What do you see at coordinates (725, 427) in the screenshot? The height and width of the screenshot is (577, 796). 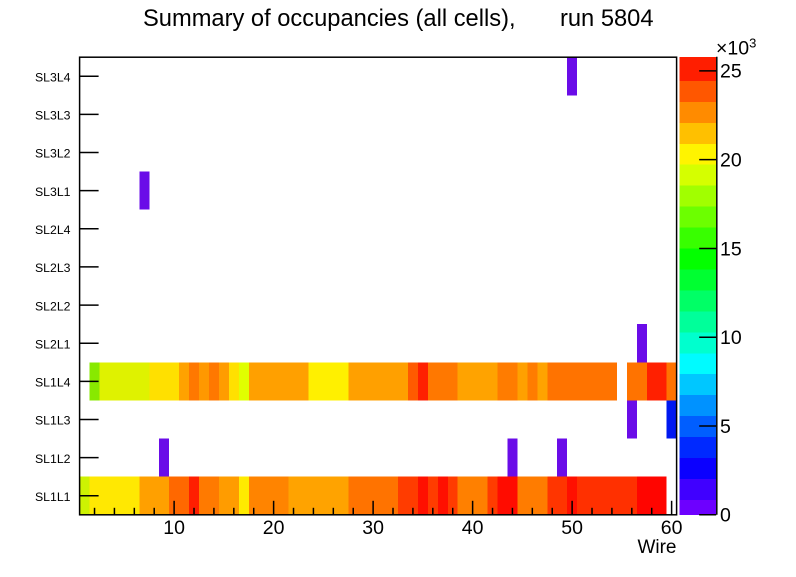 I see `svg-text: 5` at bounding box center [725, 427].